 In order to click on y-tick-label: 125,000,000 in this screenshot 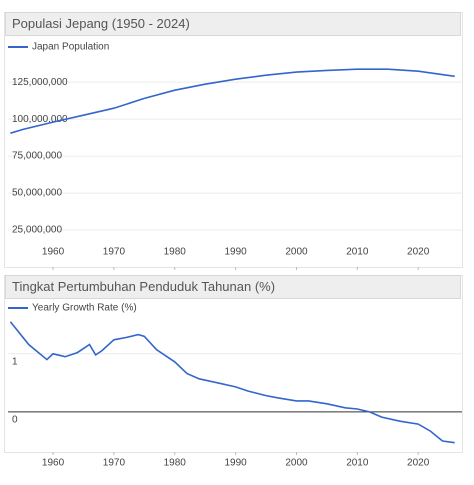, I will do `click(40, 82)`.